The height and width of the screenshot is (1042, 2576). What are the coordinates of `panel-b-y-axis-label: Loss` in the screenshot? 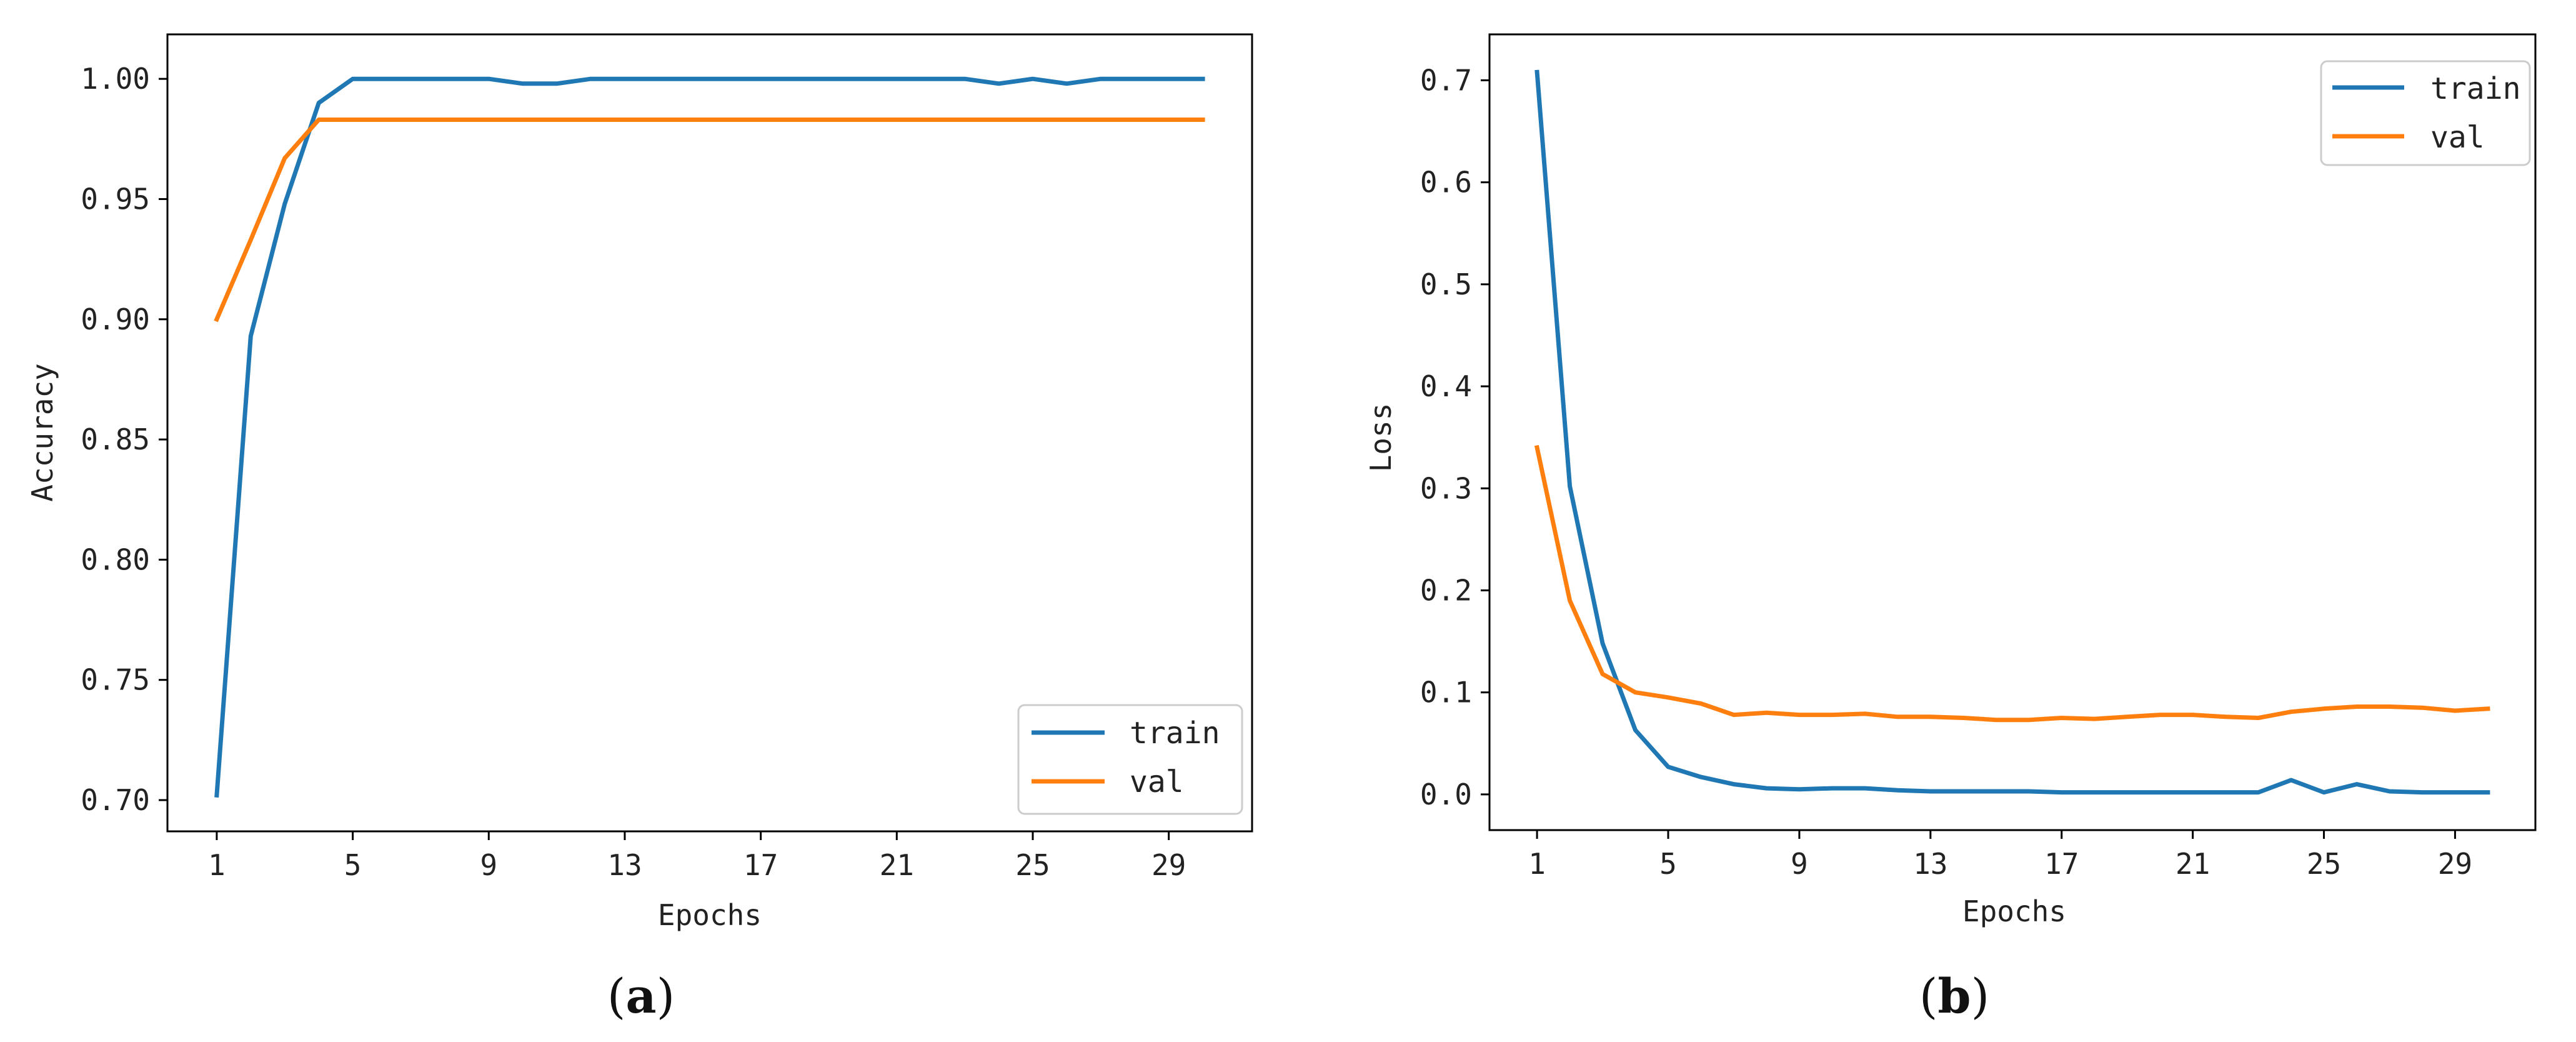 It's located at (1381, 438).